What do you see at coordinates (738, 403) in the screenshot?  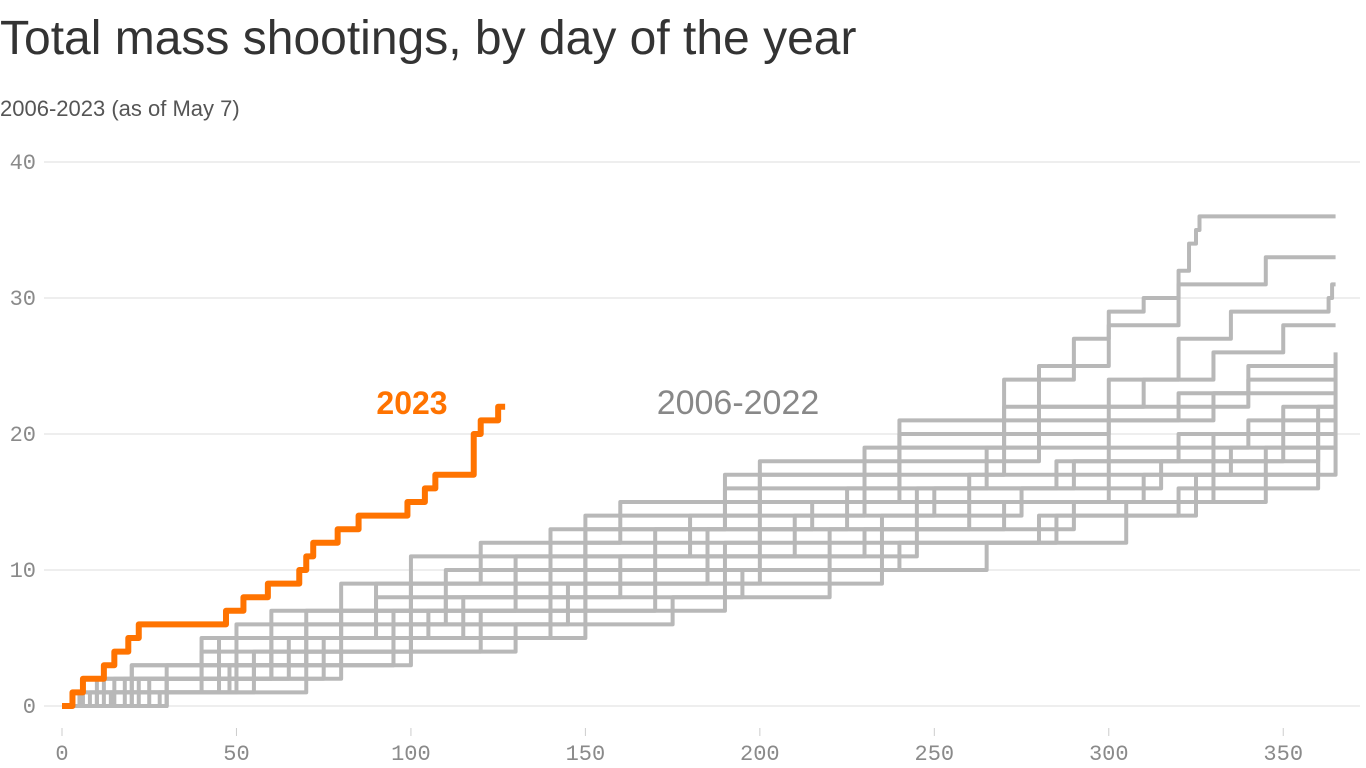 I see `annotation: 2006-2022` at bounding box center [738, 403].